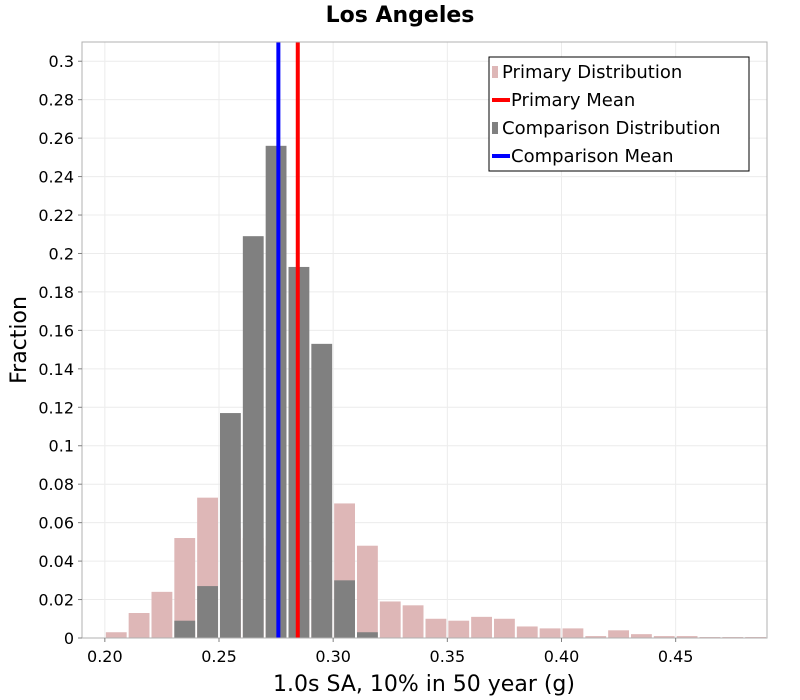 The image size is (800, 700). I want to click on legend-label: Comparison Distribution, so click(611, 128).